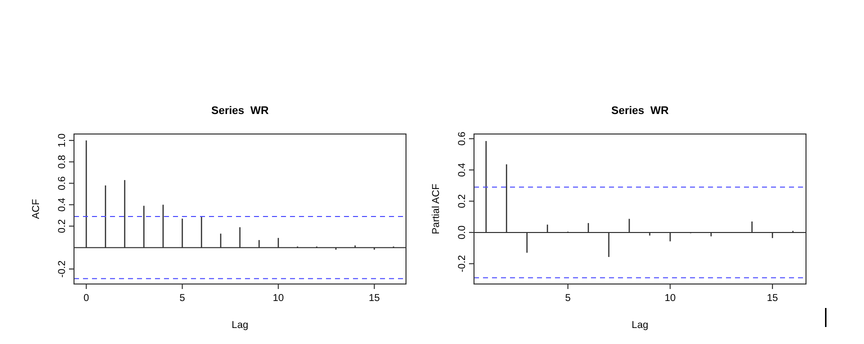 The width and height of the screenshot is (864, 344). I want to click on y-axis-title: ACF, so click(36, 209).